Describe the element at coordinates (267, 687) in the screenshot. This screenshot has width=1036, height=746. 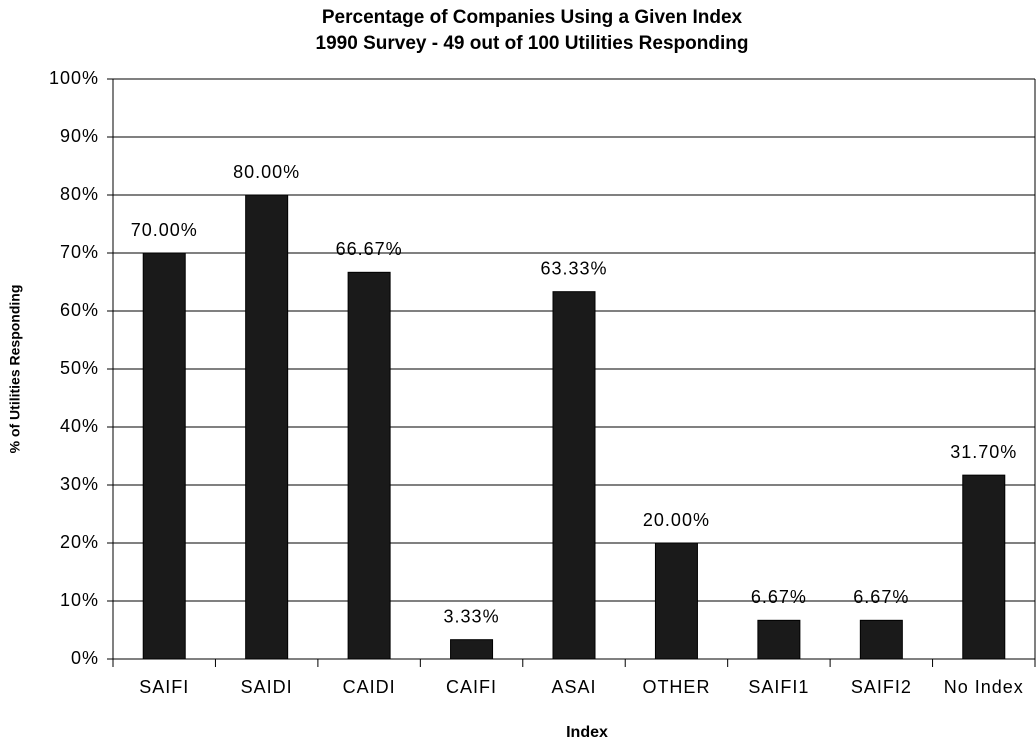
I see `x-tick-label: SAIDI` at that location.